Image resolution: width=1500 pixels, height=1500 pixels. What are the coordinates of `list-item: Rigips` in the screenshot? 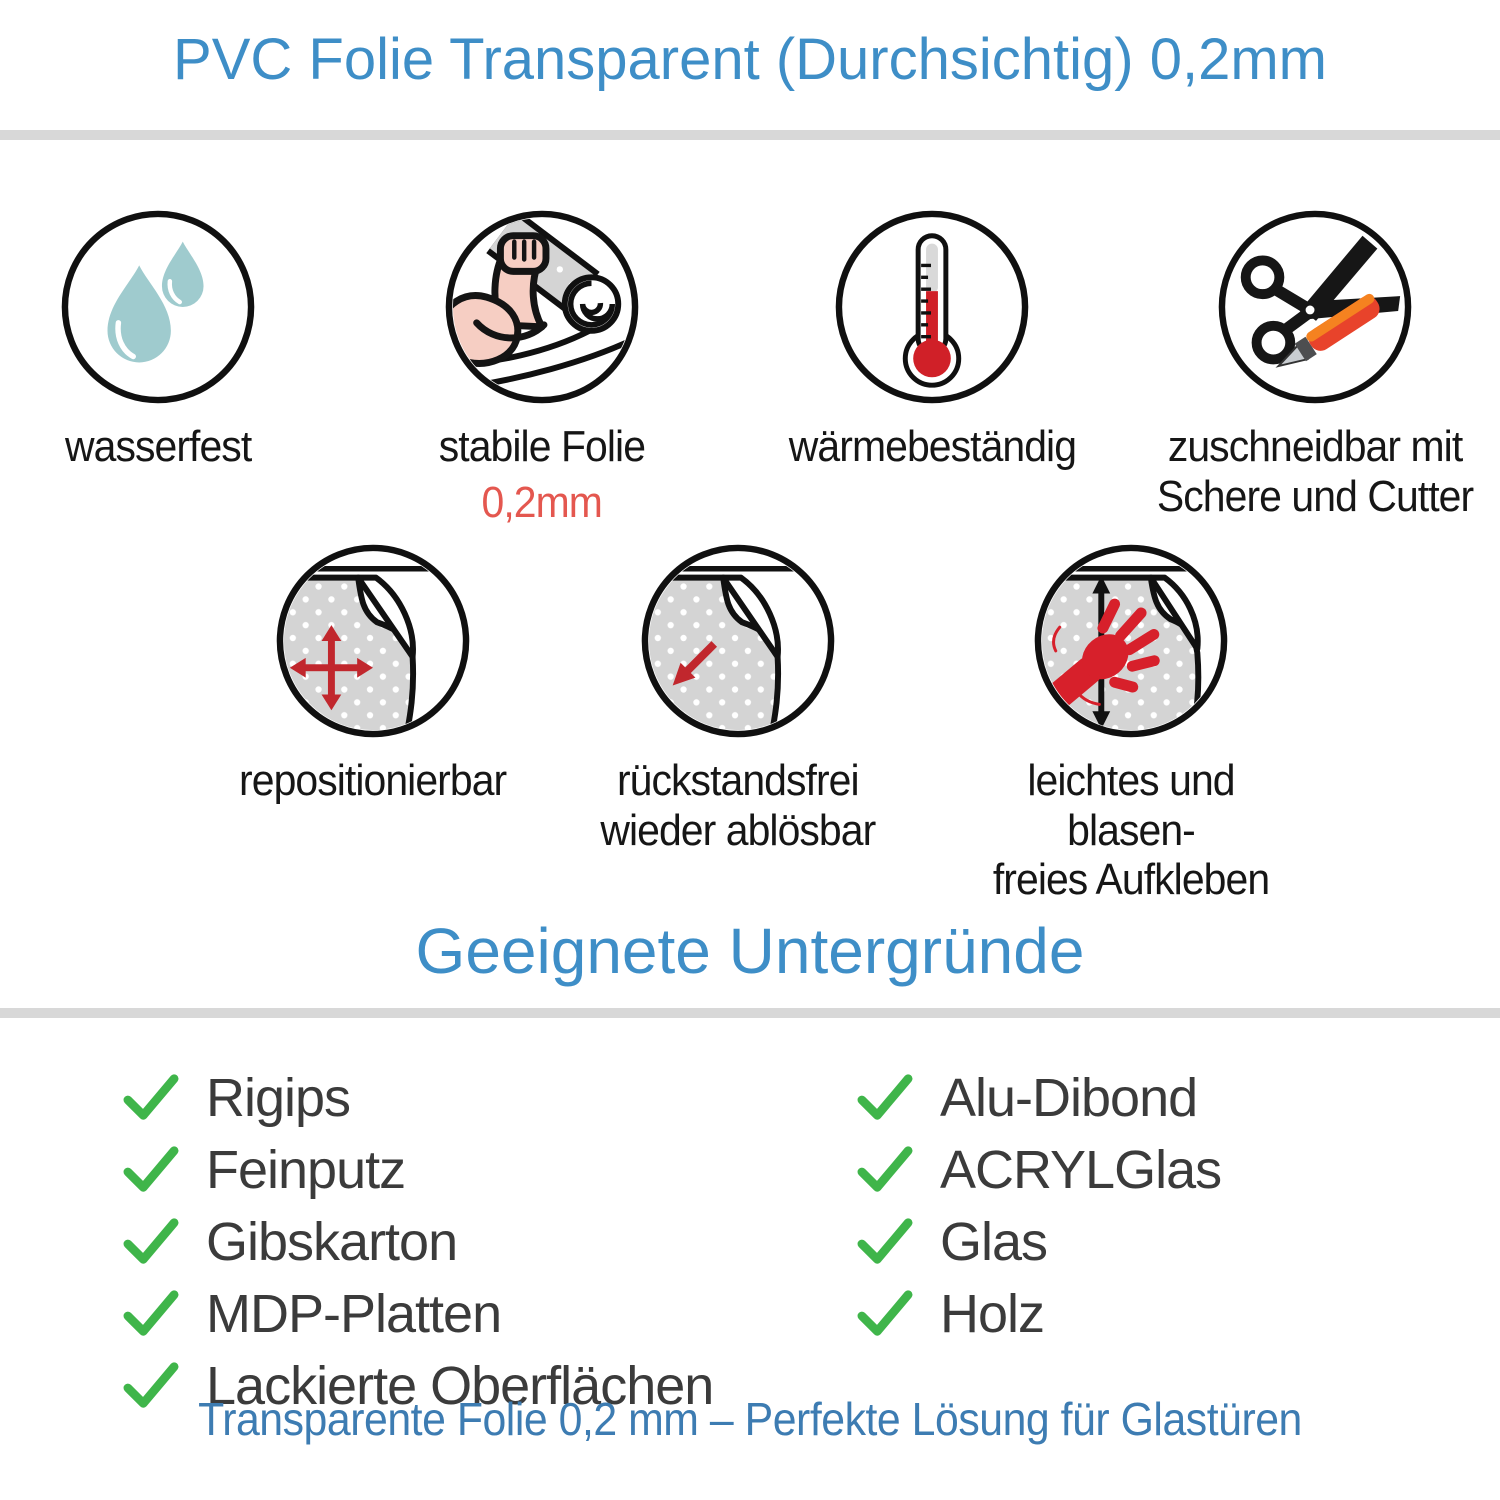 It's located at (417, 1098).